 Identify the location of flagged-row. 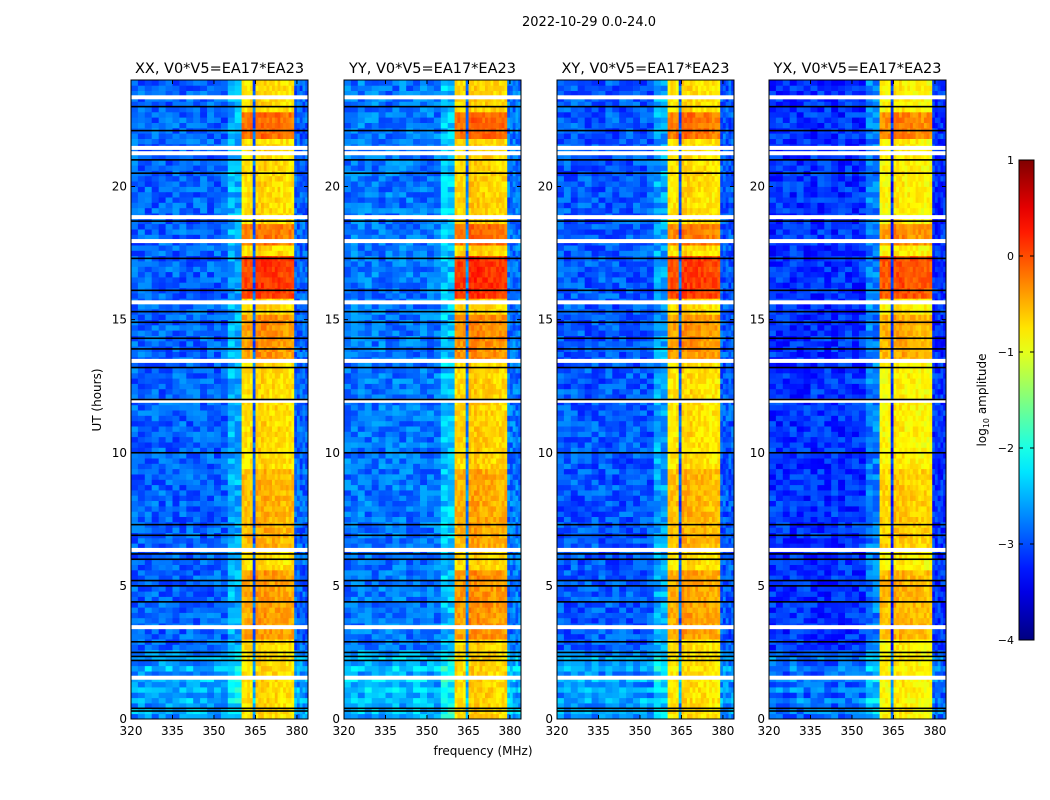
(219, 400).